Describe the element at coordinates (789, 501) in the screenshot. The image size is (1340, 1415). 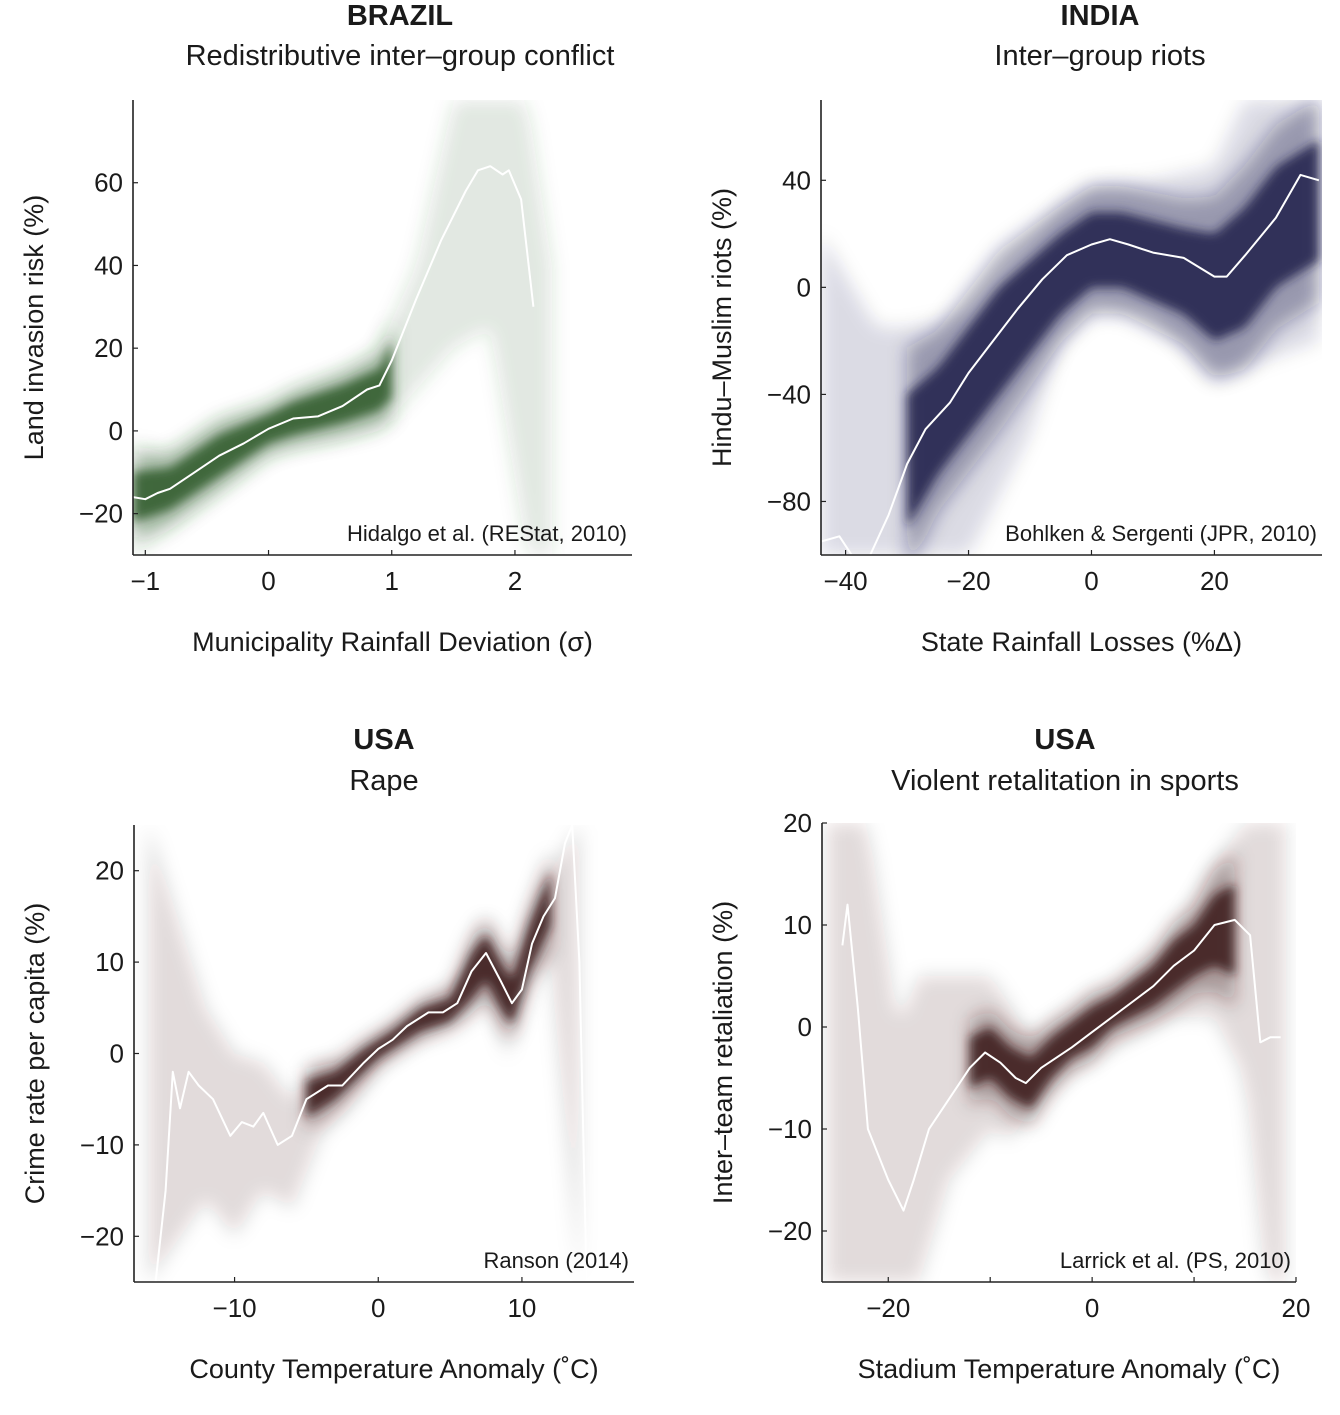
I see `y-tick-label: −80` at that location.